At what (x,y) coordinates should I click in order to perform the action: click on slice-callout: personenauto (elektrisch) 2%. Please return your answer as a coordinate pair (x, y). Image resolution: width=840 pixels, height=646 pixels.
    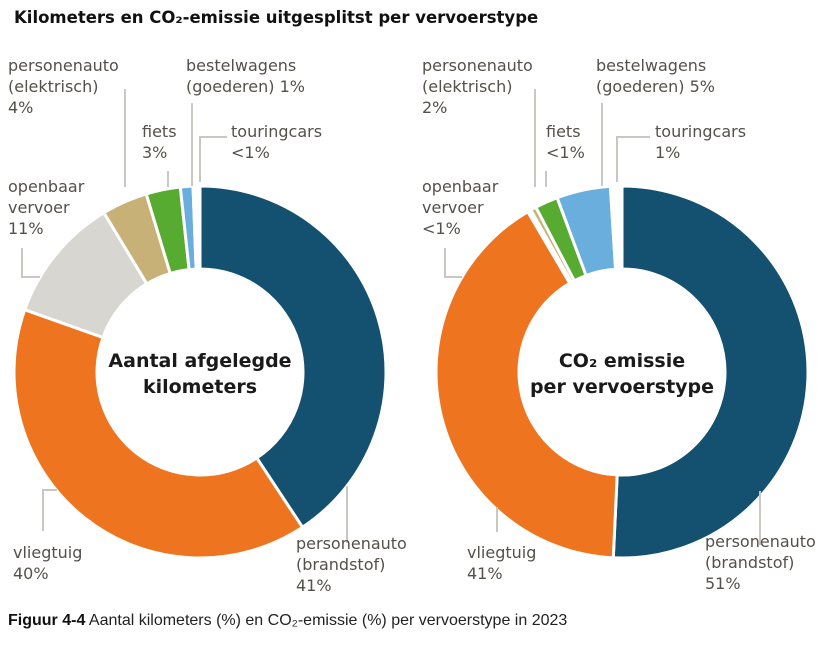
    Looking at the image, I should click on (477, 86).